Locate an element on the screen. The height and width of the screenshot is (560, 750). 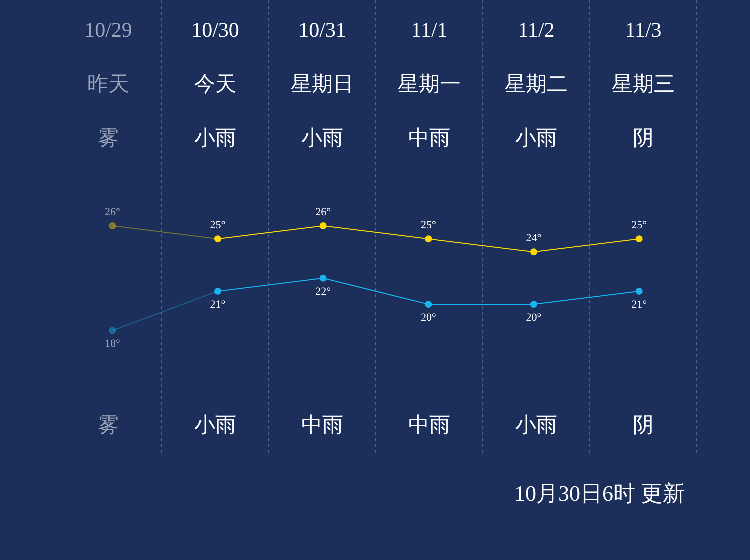
x-tick-label: 11/3 is located at coordinates (643, 30).